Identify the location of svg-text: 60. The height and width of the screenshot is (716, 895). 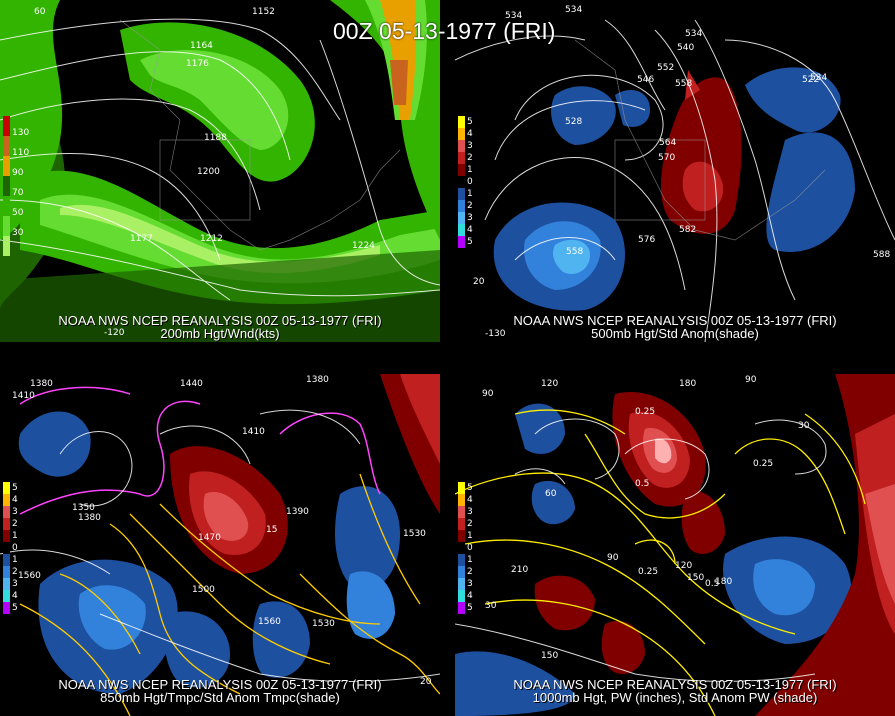
(551, 494).